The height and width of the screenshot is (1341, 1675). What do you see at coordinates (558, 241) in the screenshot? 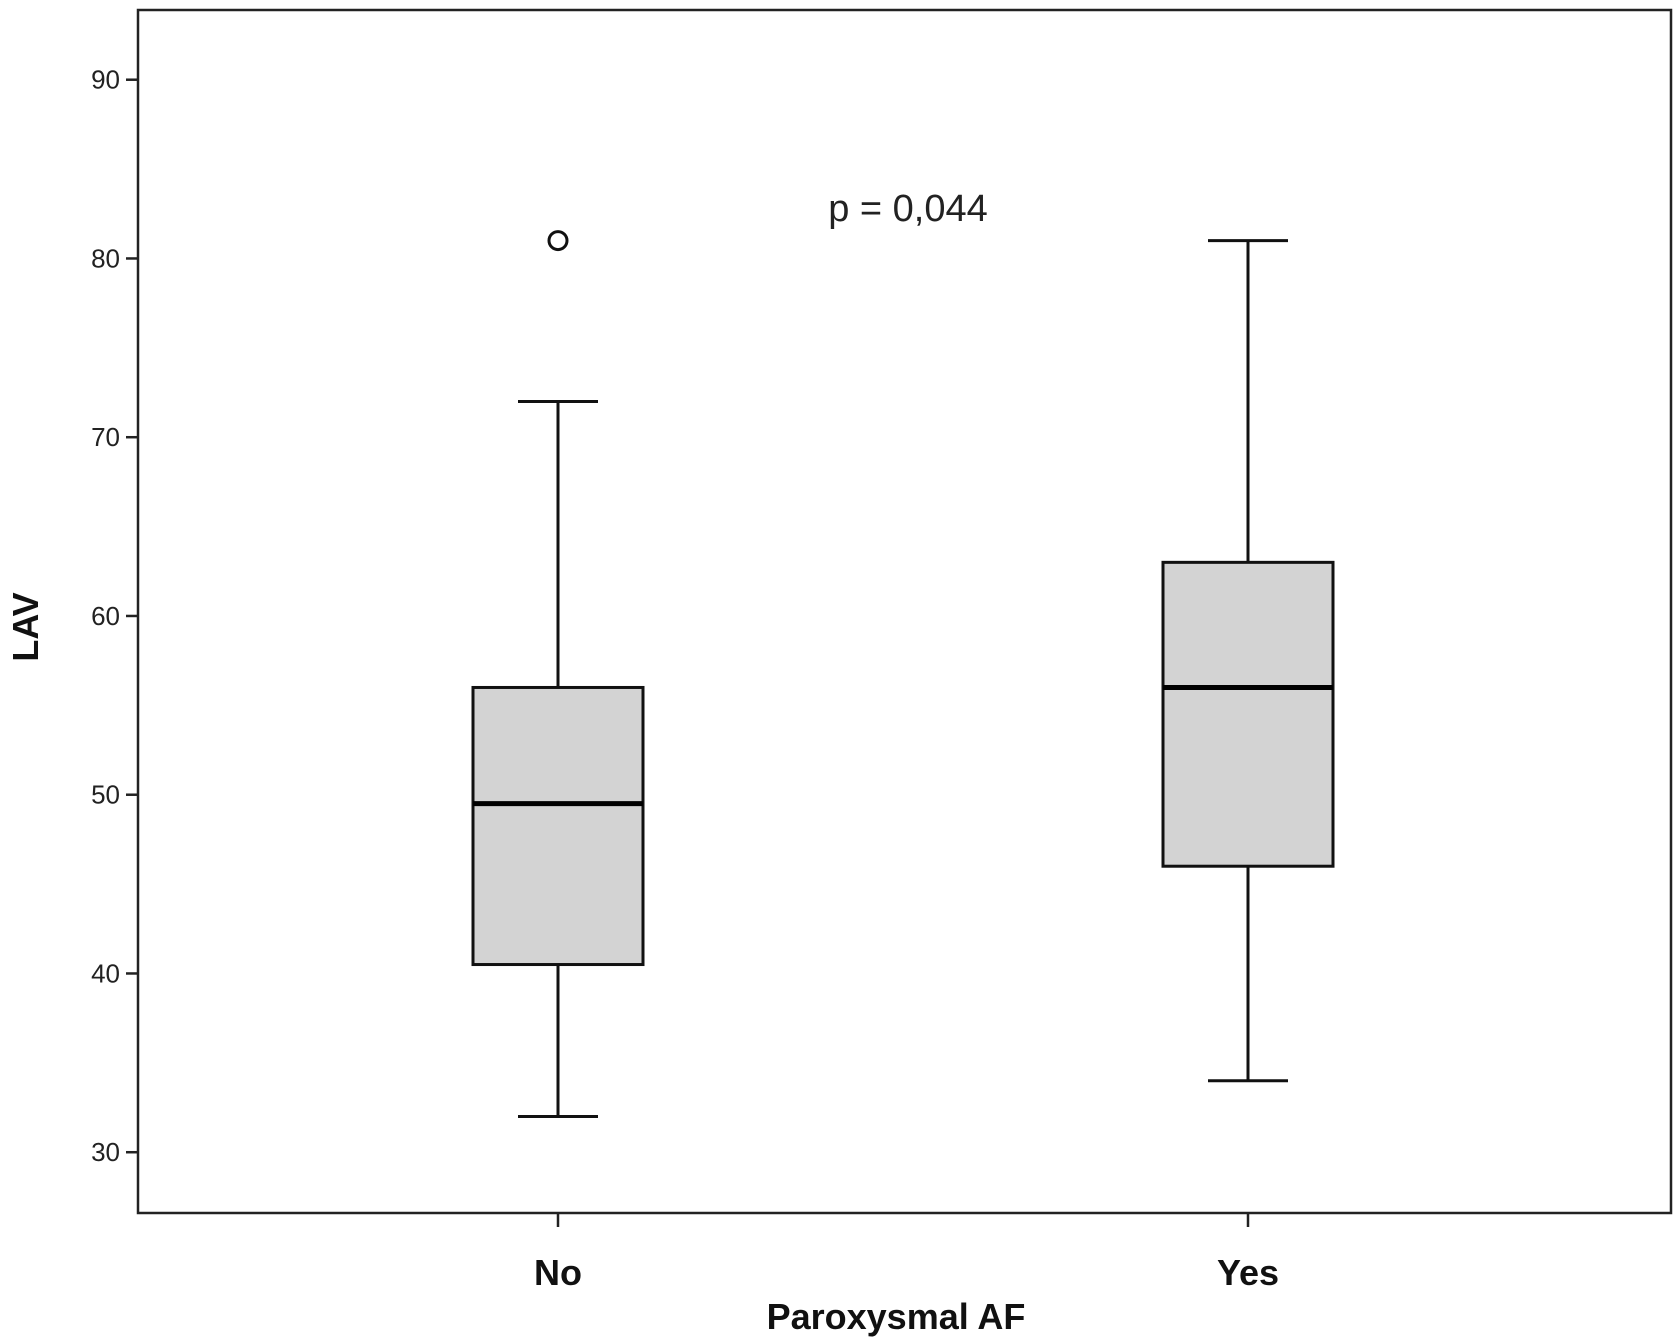
I see `outlier-point` at bounding box center [558, 241].